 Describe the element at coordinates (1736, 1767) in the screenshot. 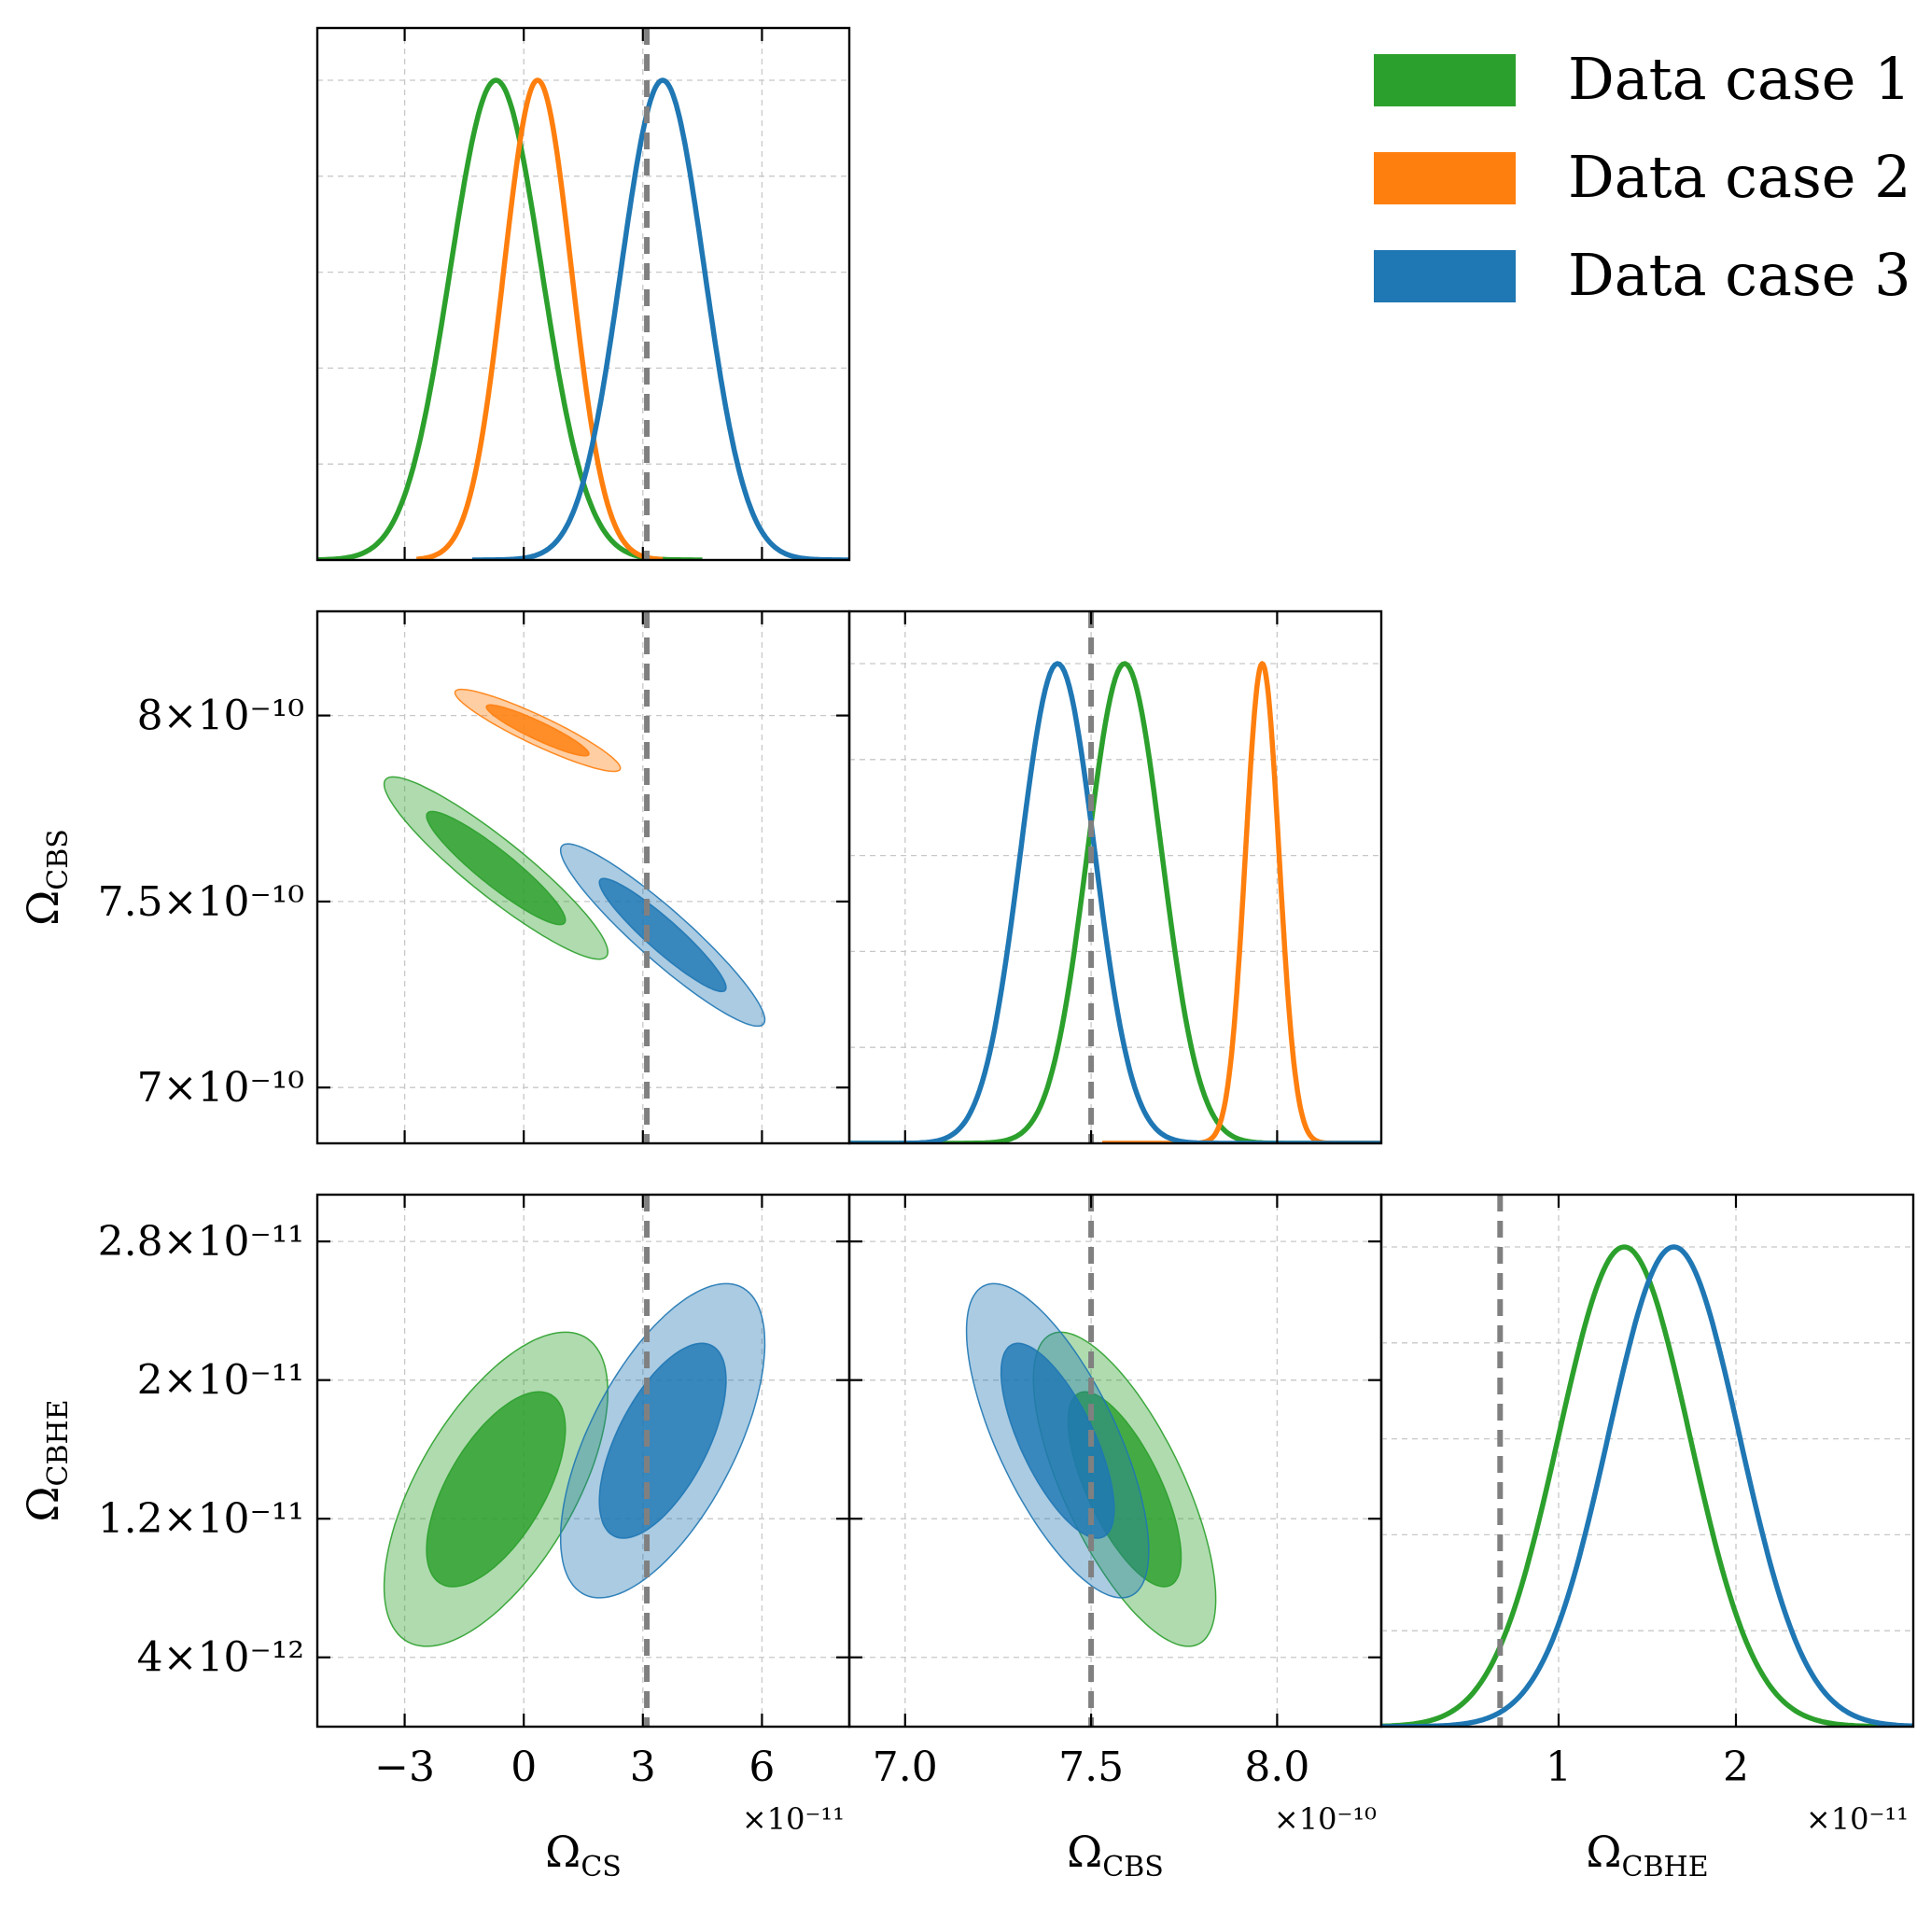

I see `x-tick-label: 2` at that location.